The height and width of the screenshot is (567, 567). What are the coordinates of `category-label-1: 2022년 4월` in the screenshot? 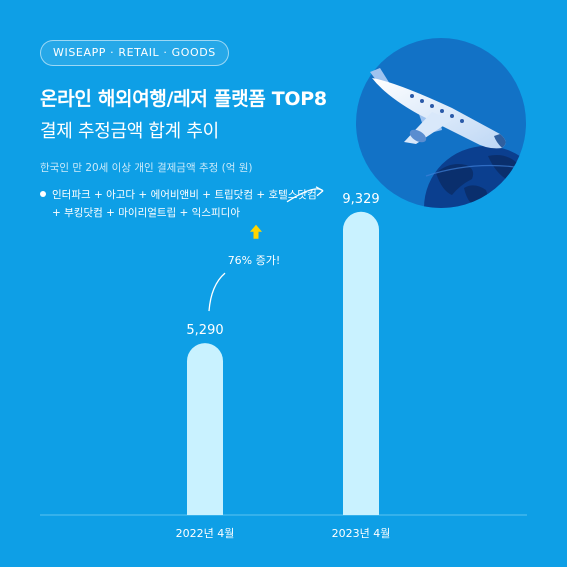 It's located at (205, 533).